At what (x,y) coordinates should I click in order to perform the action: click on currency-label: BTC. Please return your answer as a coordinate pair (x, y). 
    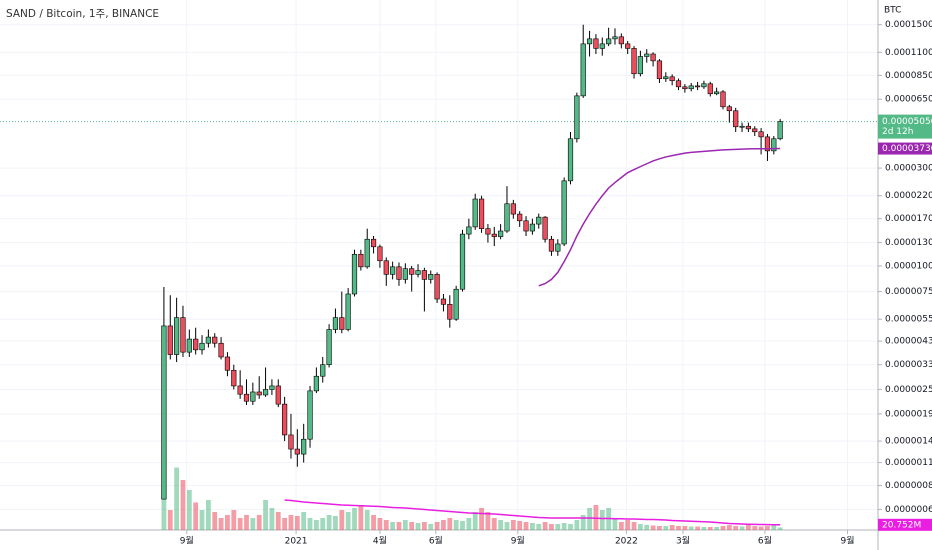
    Looking at the image, I should click on (892, 11).